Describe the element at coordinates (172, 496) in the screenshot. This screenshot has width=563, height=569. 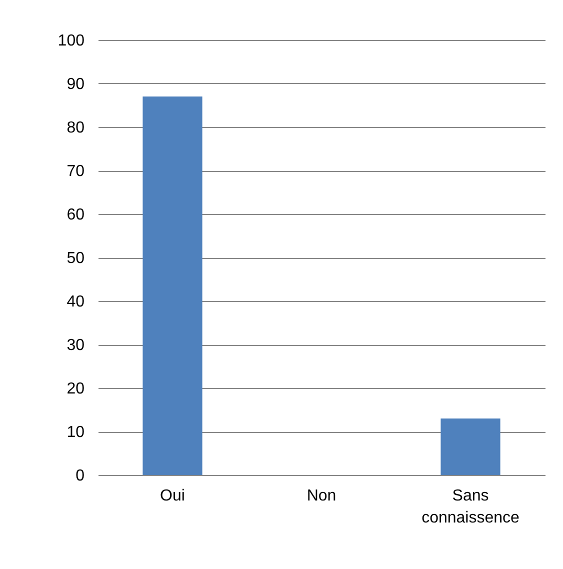
I see `x-tick-label: Oui` at that location.